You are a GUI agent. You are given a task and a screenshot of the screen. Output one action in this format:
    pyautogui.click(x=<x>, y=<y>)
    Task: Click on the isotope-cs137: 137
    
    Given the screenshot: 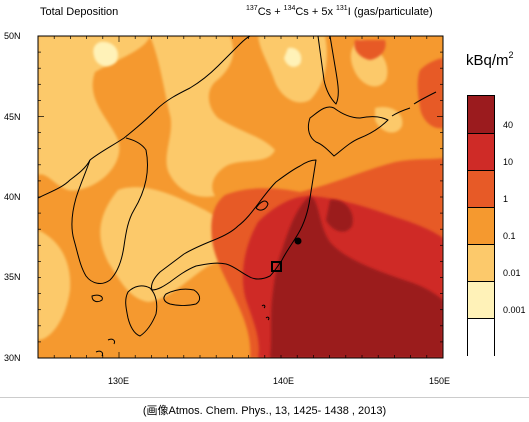 What is the action you would take?
    pyautogui.click(x=252, y=8)
    